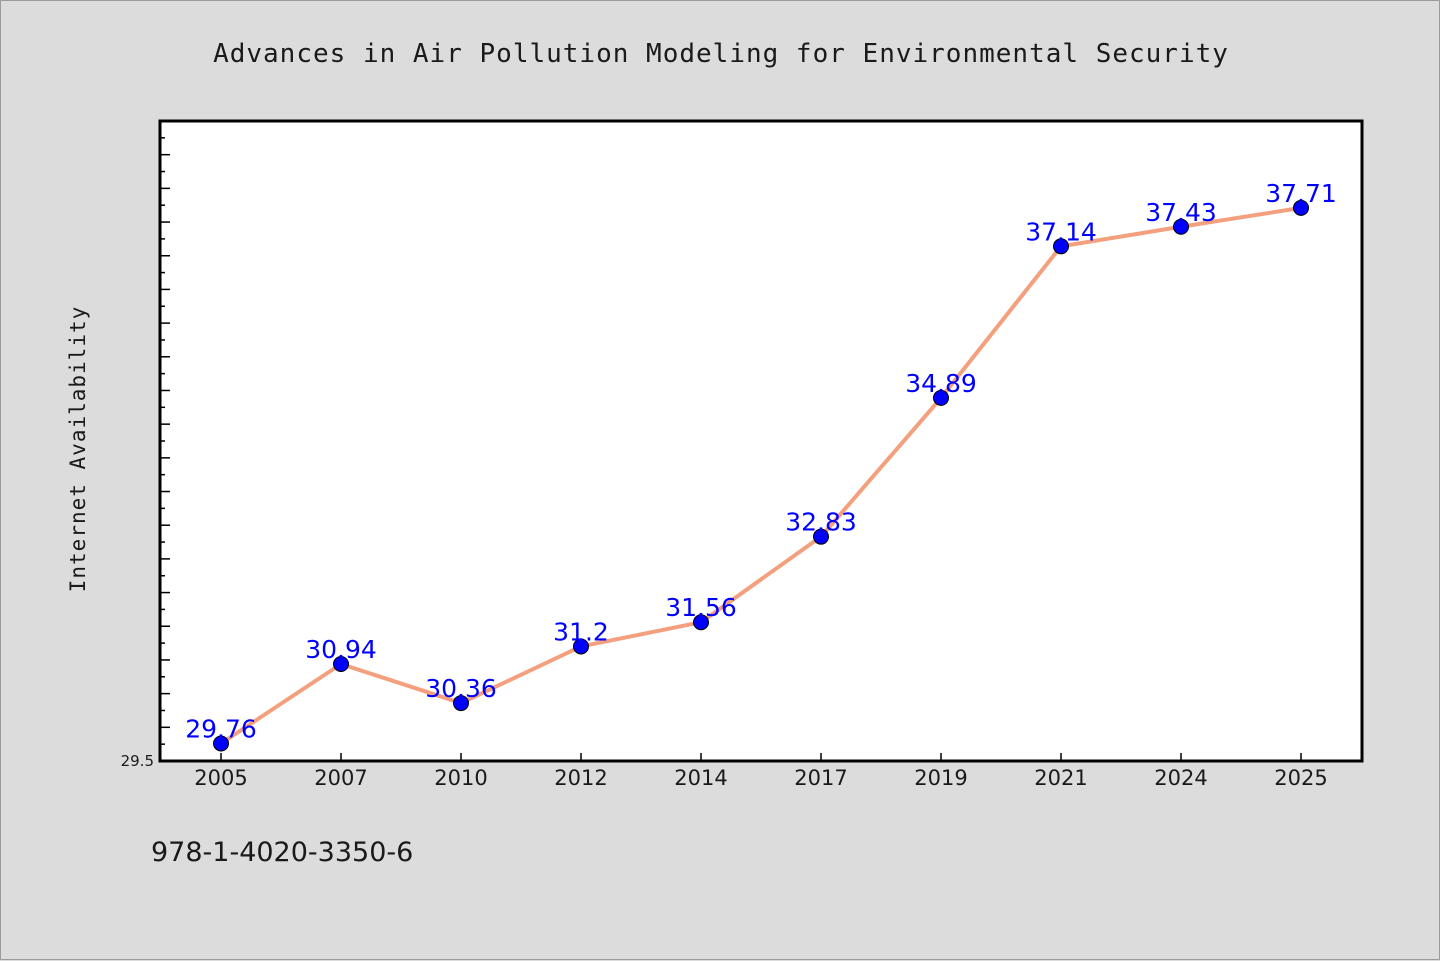 The image size is (1440, 961). Describe the element at coordinates (701, 607) in the screenshot. I see `data-label: 31.56` at that location.